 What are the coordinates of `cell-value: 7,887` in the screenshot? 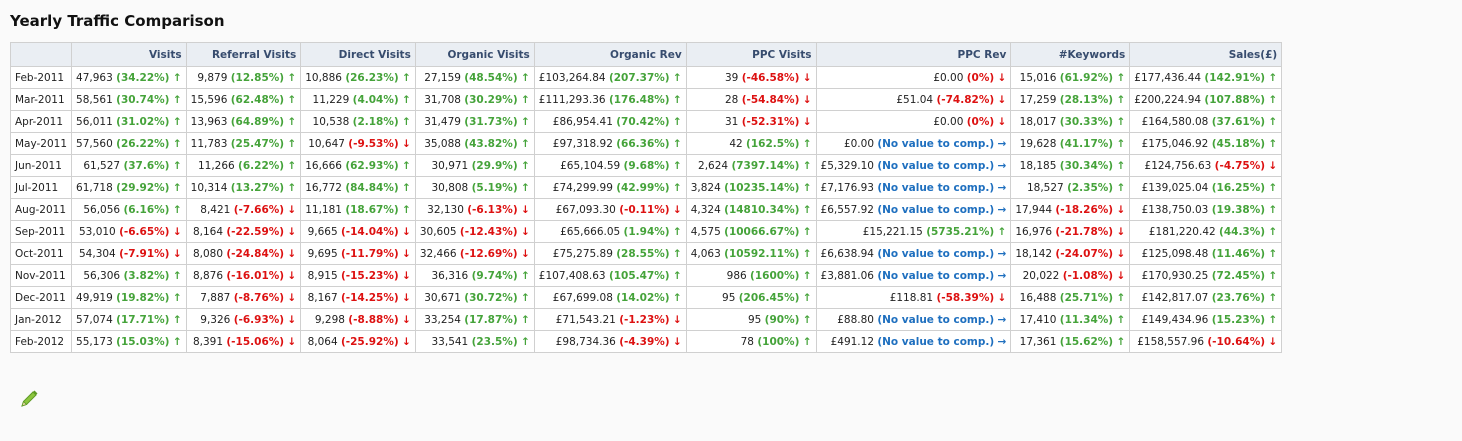 It's located at (215, 297).